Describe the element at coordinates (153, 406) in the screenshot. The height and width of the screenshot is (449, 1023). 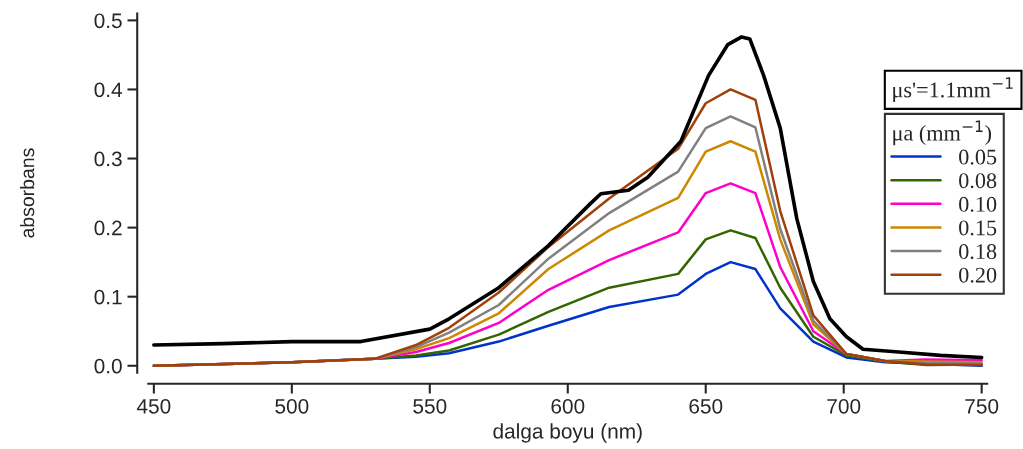
I see `x-tick-label: 450` at that location.